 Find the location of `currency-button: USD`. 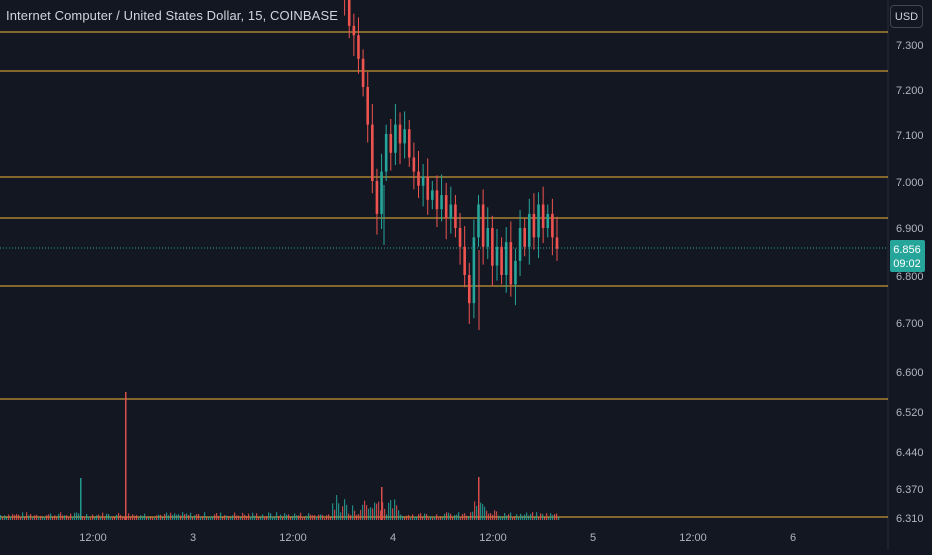

currency-button: USD is located at coordinates (906, 16).